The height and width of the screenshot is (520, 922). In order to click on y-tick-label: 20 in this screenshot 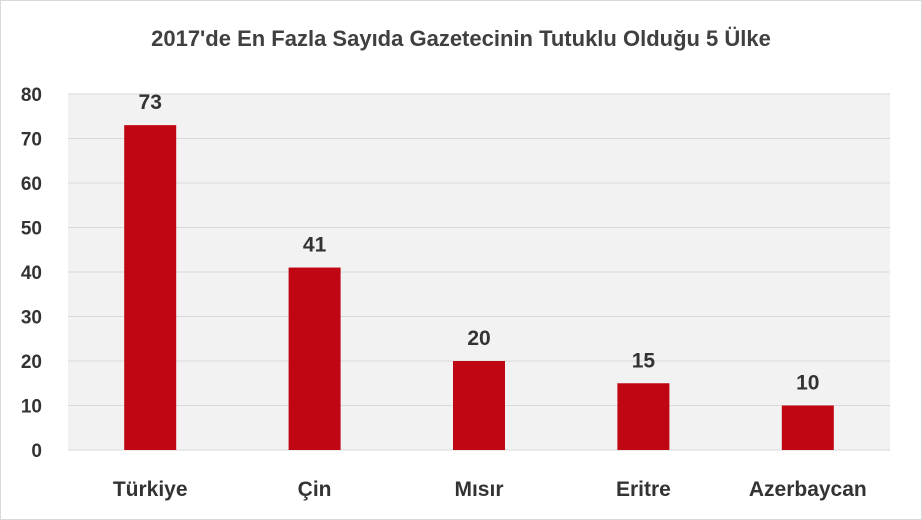, I will do `click(31, 362)`.